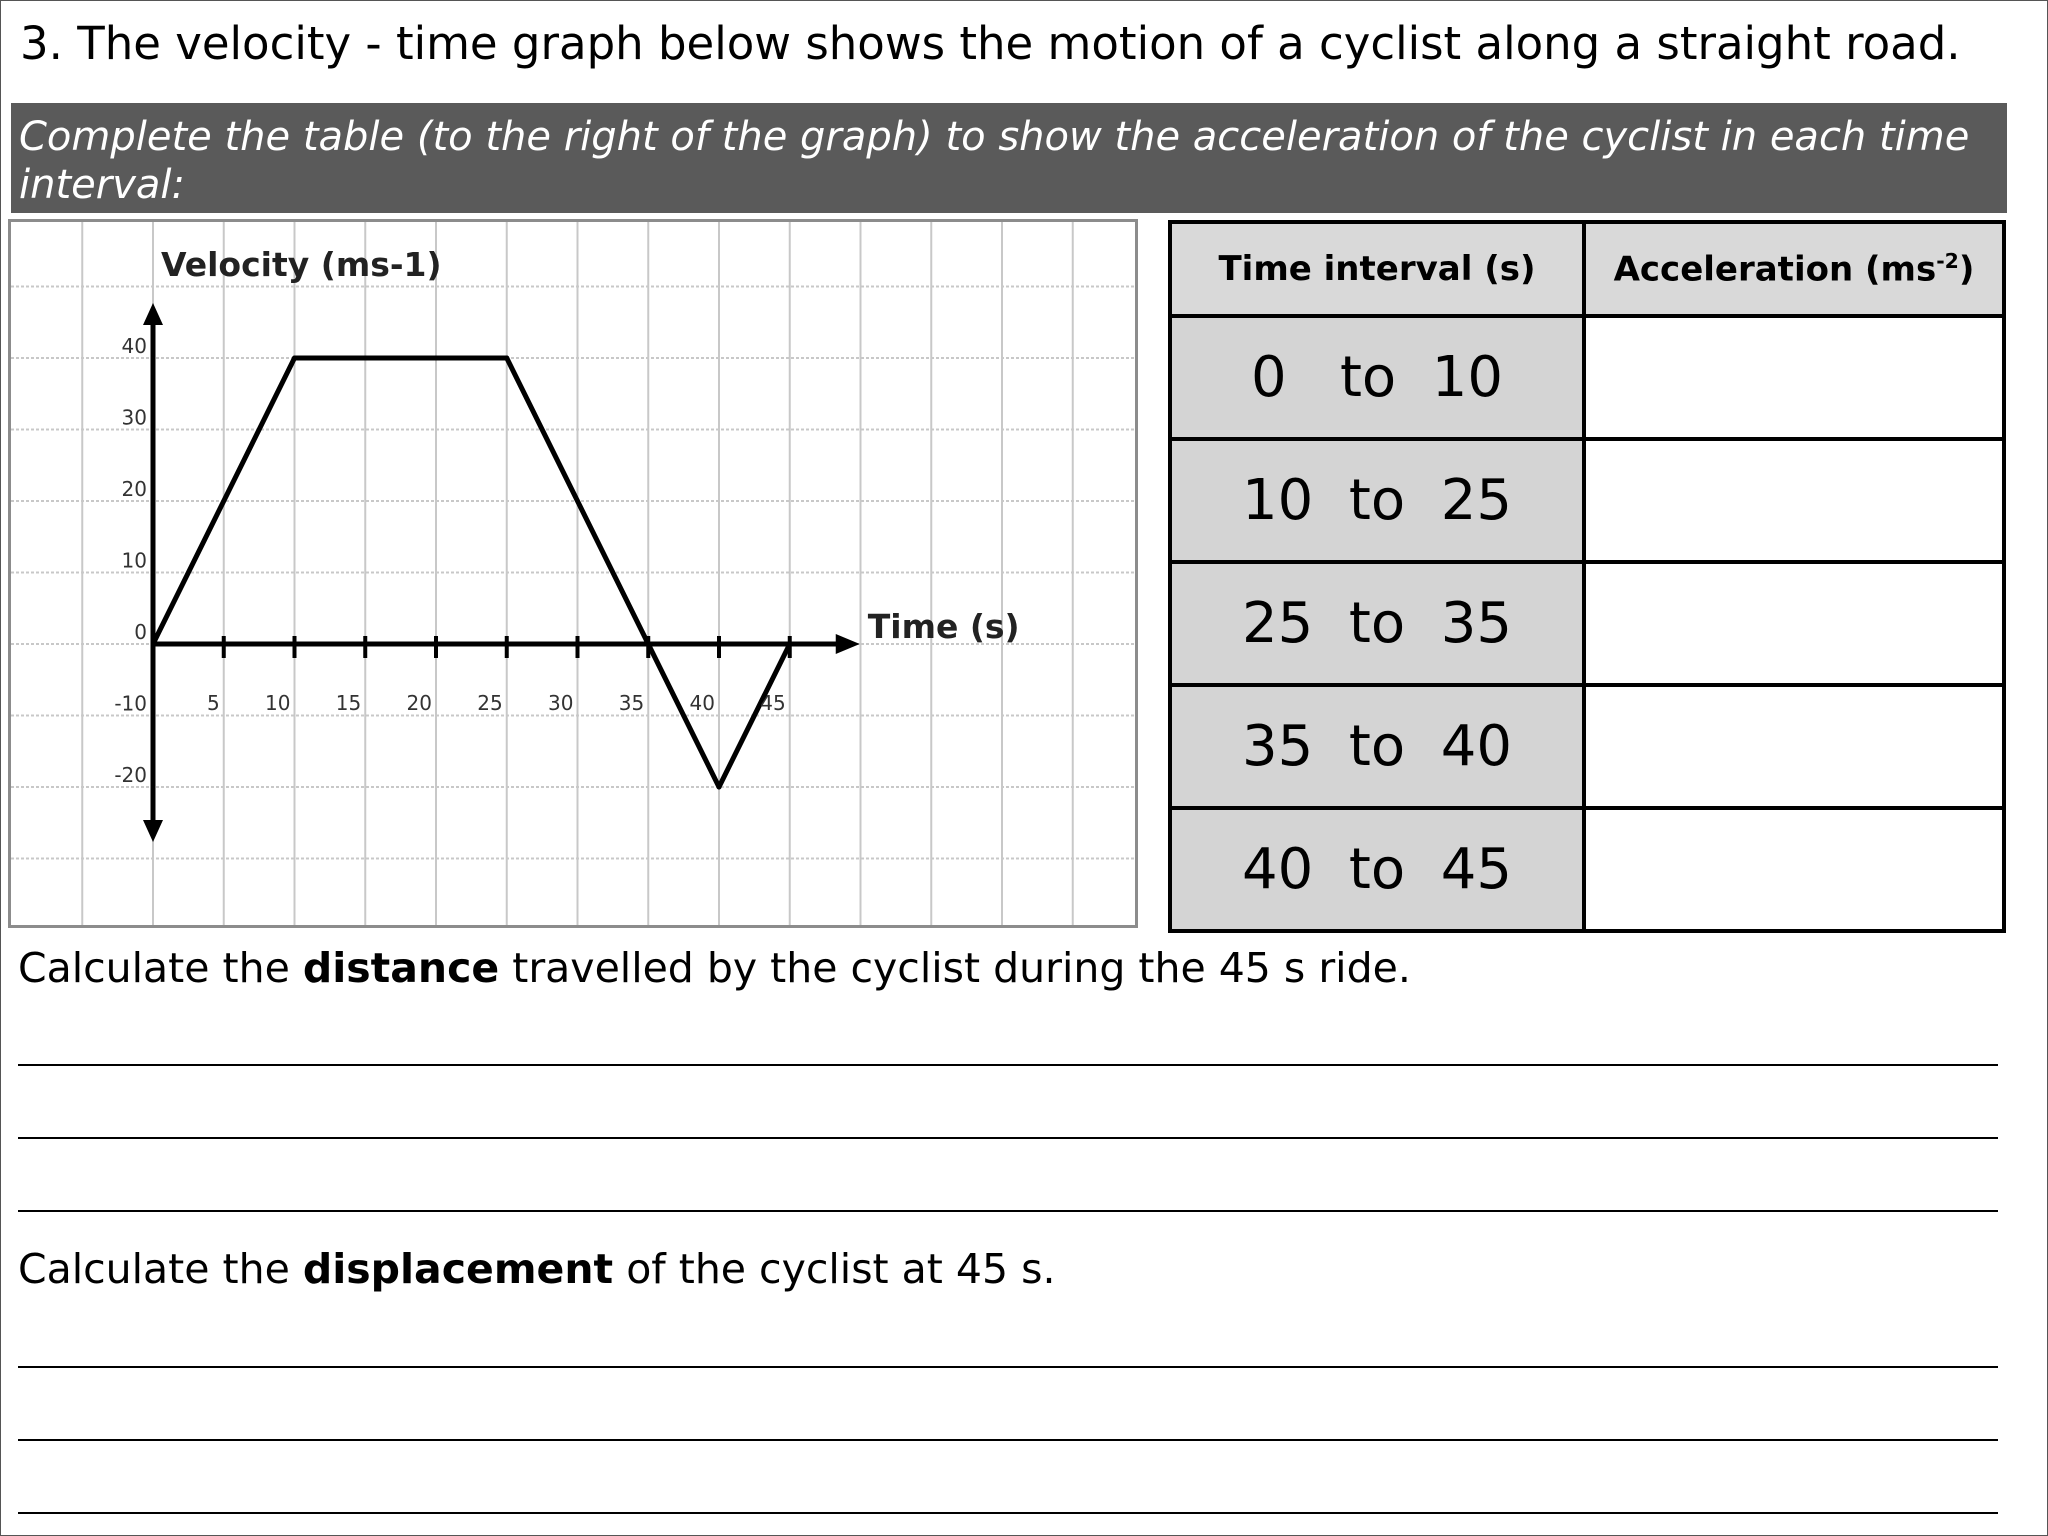 The height and width of the screenshot is (1536, 2048). What do you see at coordinates (348, 703) in the screenshot?
I see `x-tick-label: 15` at bounding box center [348, 703].